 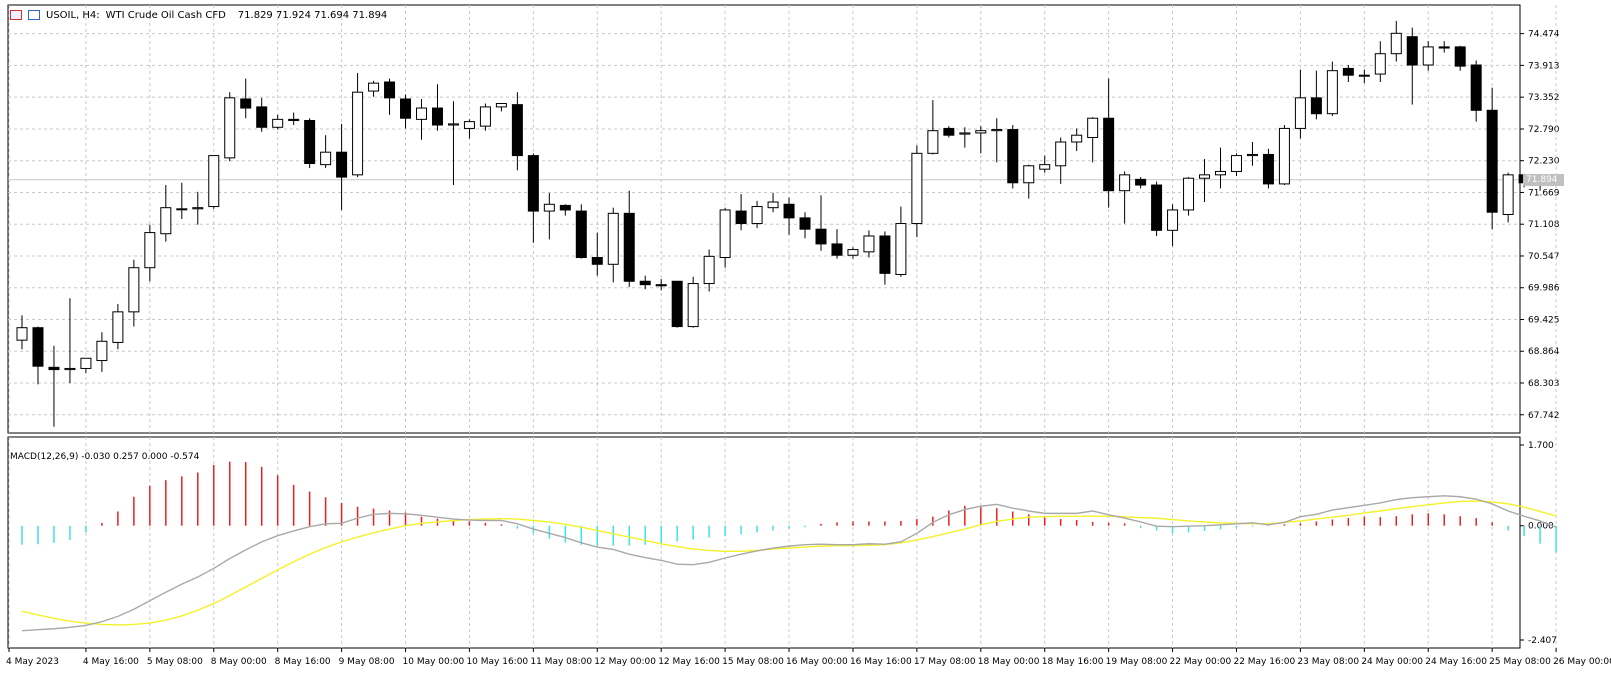 I want to click on ohlc-values: 71.829 71.924 71.694 71.894, so click(x=312, y=15).